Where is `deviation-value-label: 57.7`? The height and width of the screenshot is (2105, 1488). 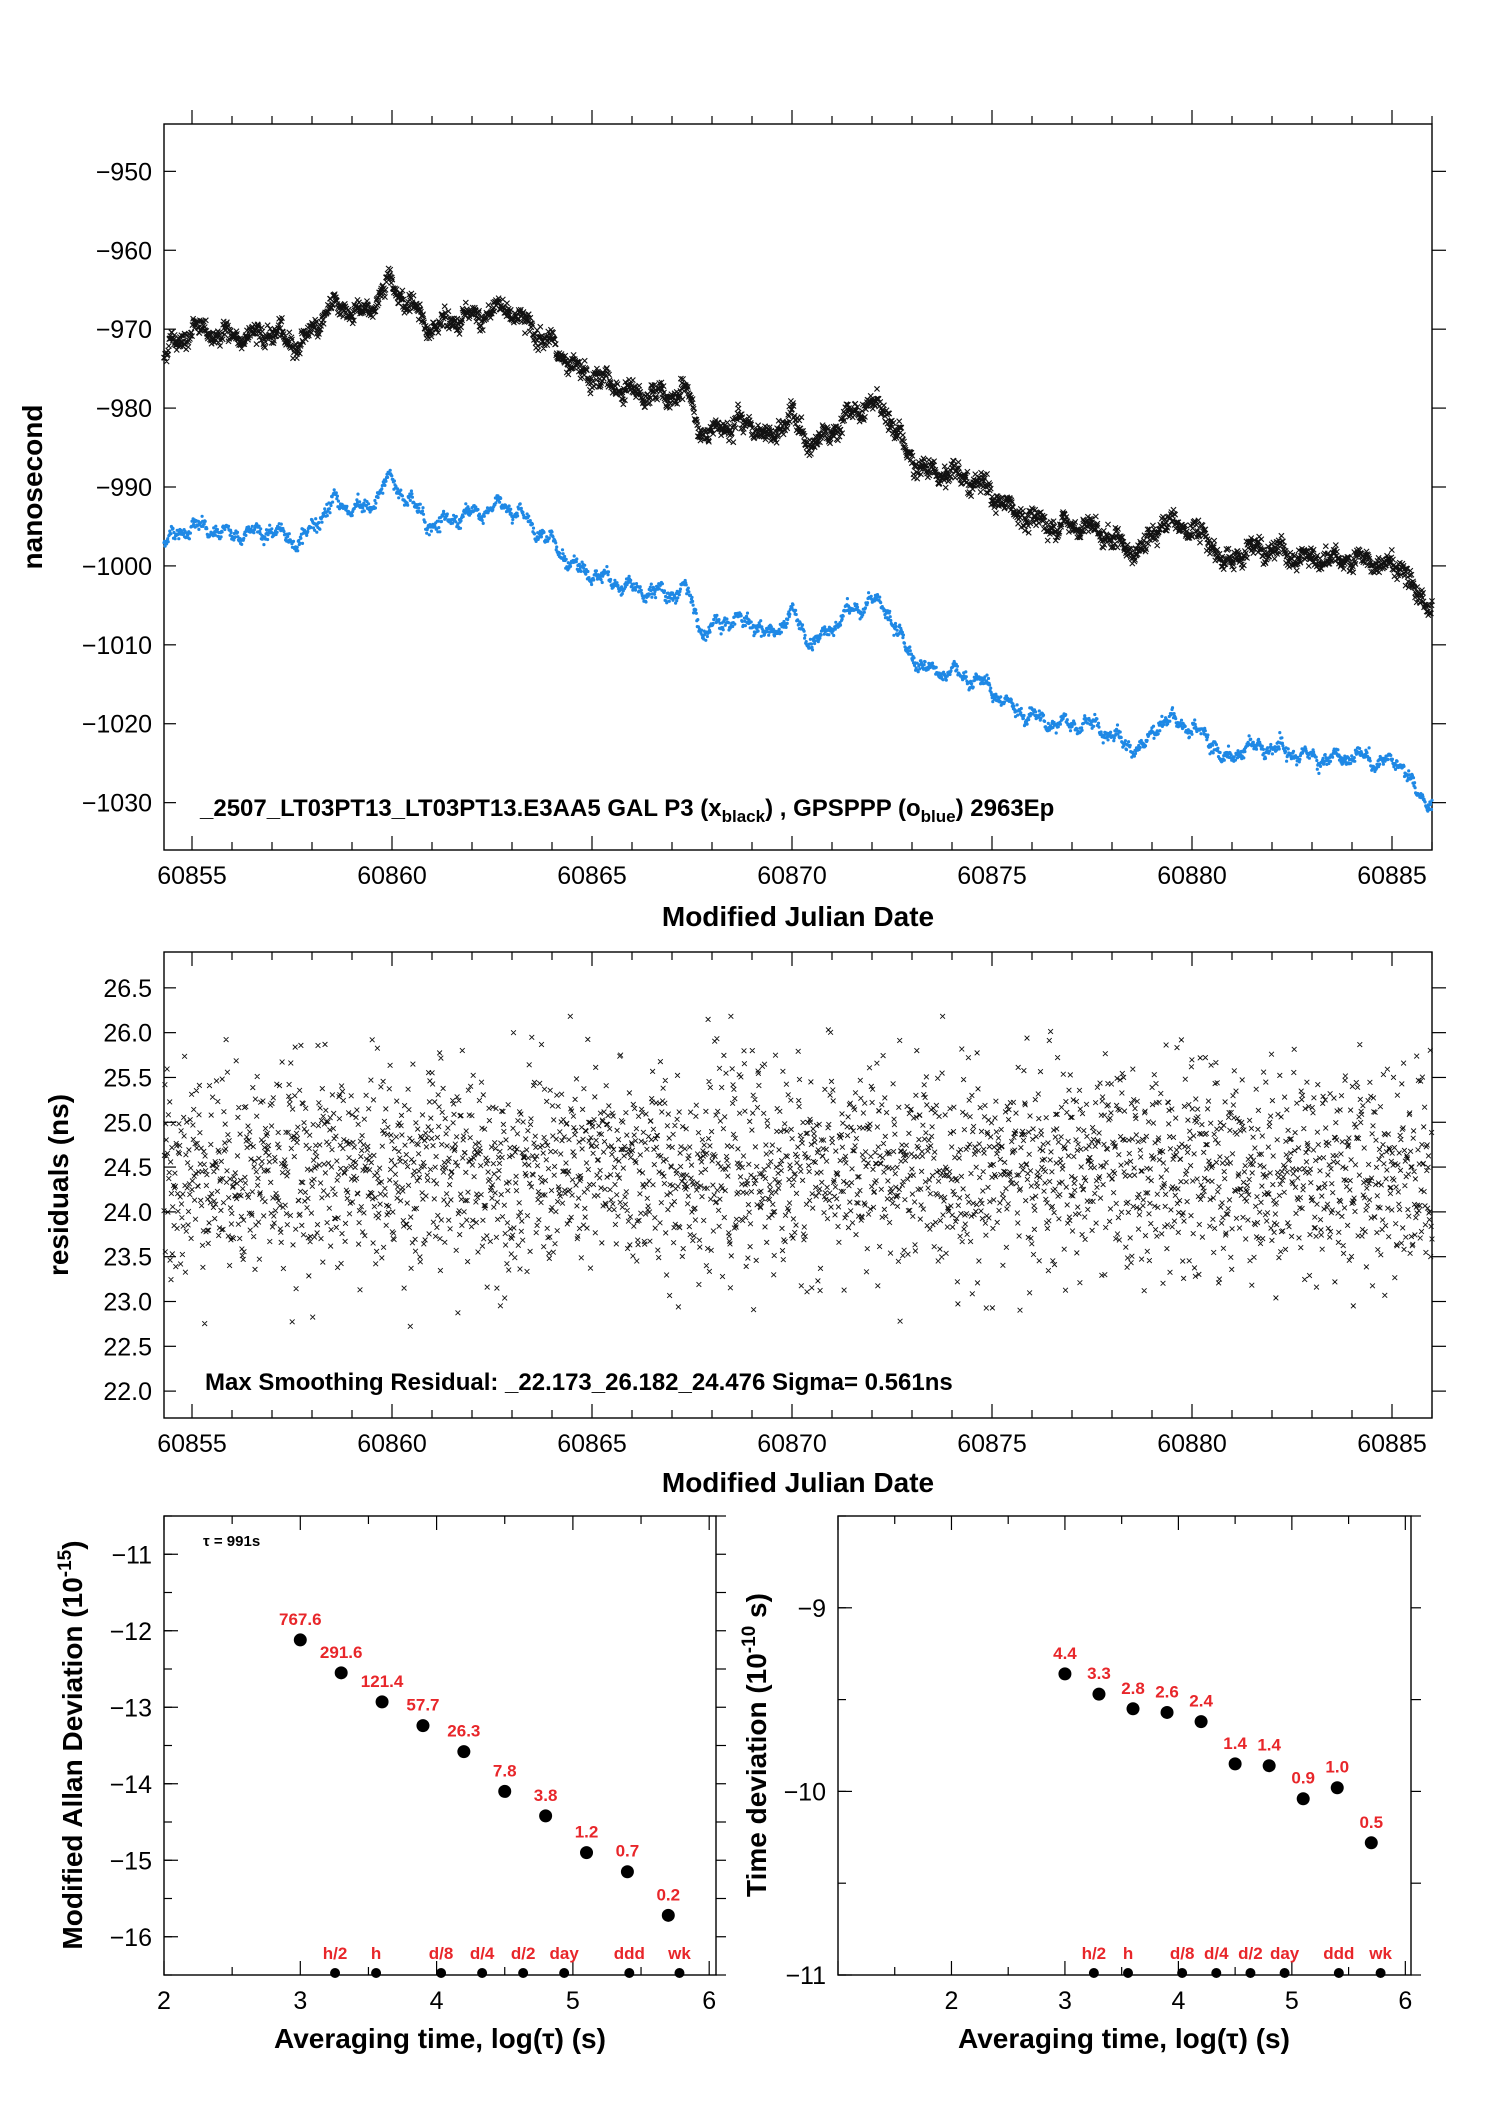 deviation-value-label: 57.7 is located at coordinates (422, 1705).